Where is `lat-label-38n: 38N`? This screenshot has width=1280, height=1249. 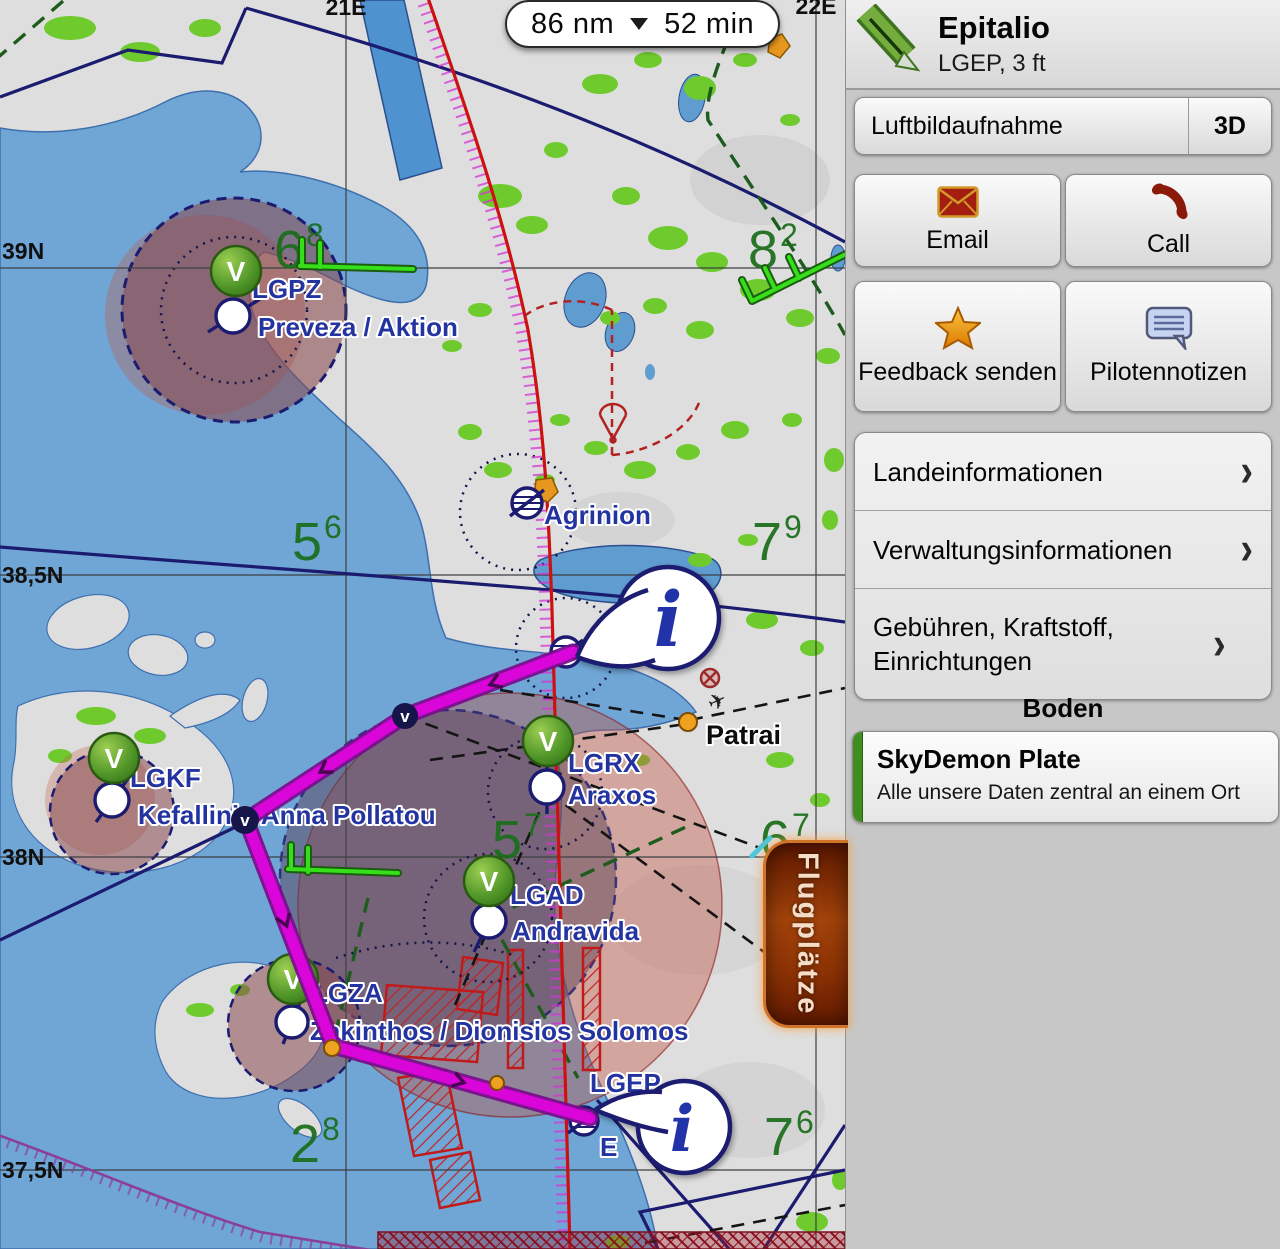 lat-label-38n: 38N is located at coordinates (23, 857).